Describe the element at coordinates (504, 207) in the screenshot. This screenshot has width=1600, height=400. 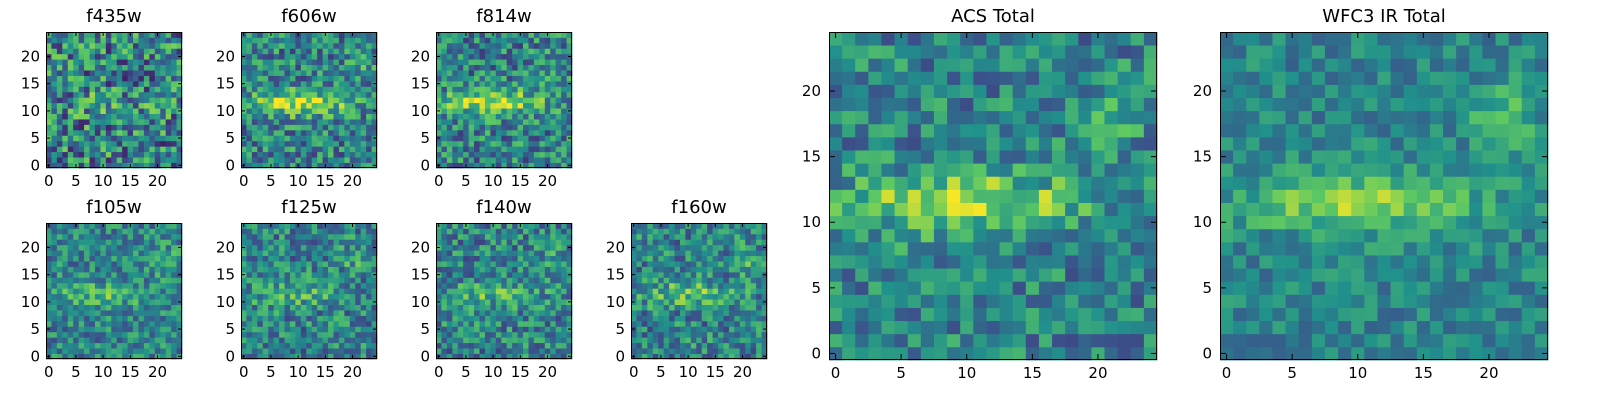
I see `panel-title: f140w` at that location.